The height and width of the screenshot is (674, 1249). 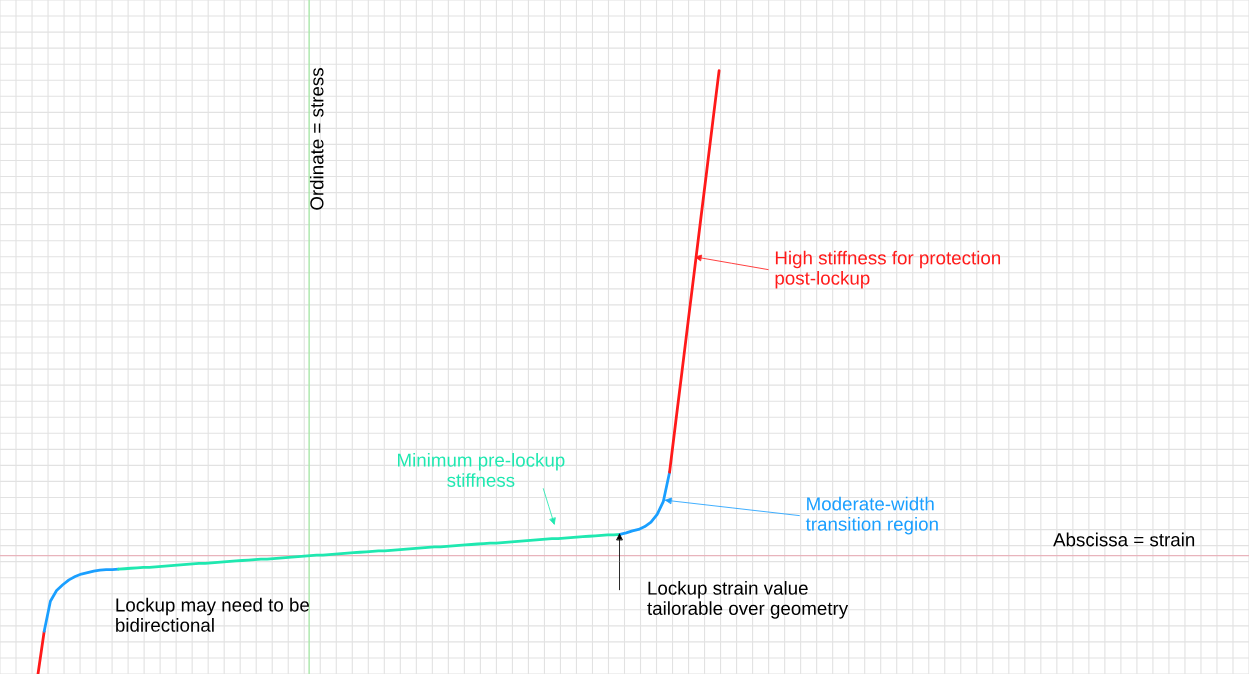 I want to click on annotation: Minimum pre-lockup stiffness, so click(x=481, y=469).